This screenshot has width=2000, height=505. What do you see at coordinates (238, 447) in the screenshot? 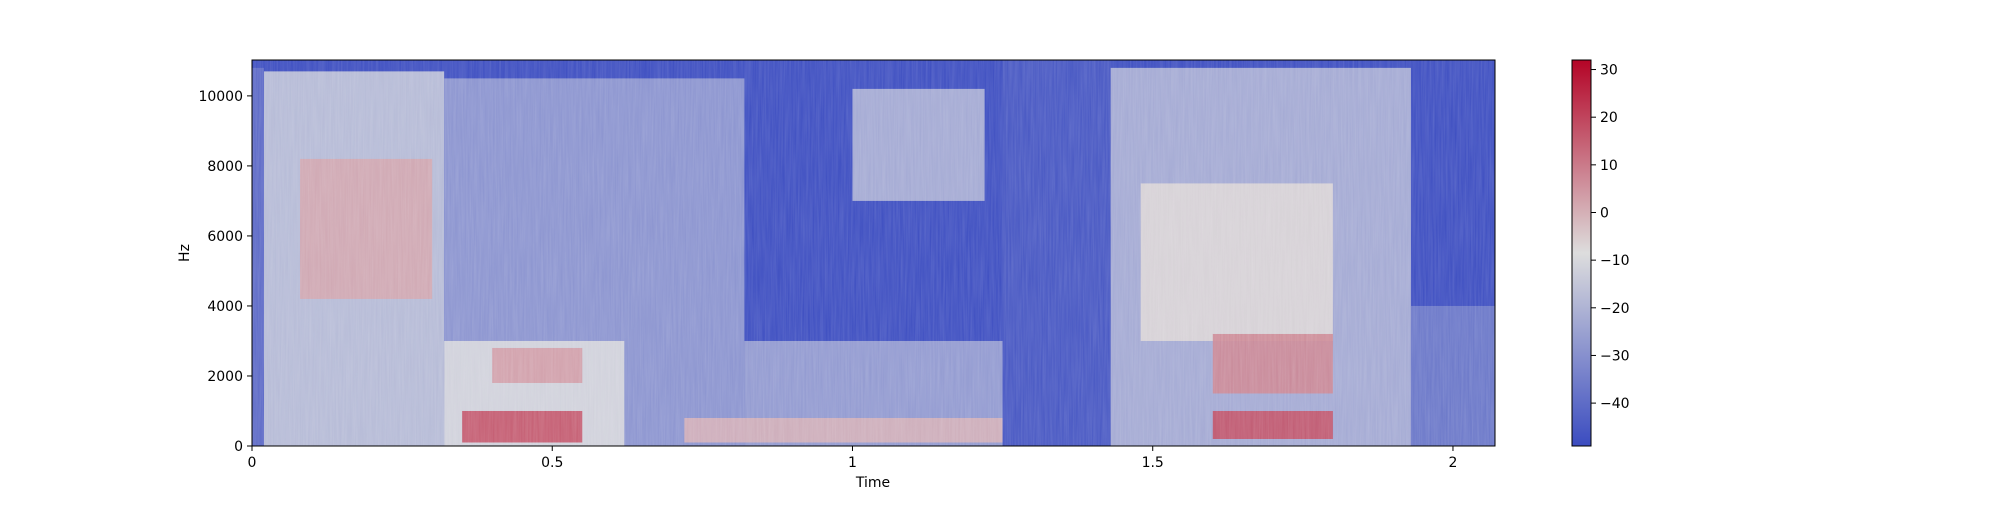
I see `y-tick-label: 0` at bounding box center [238, 447].